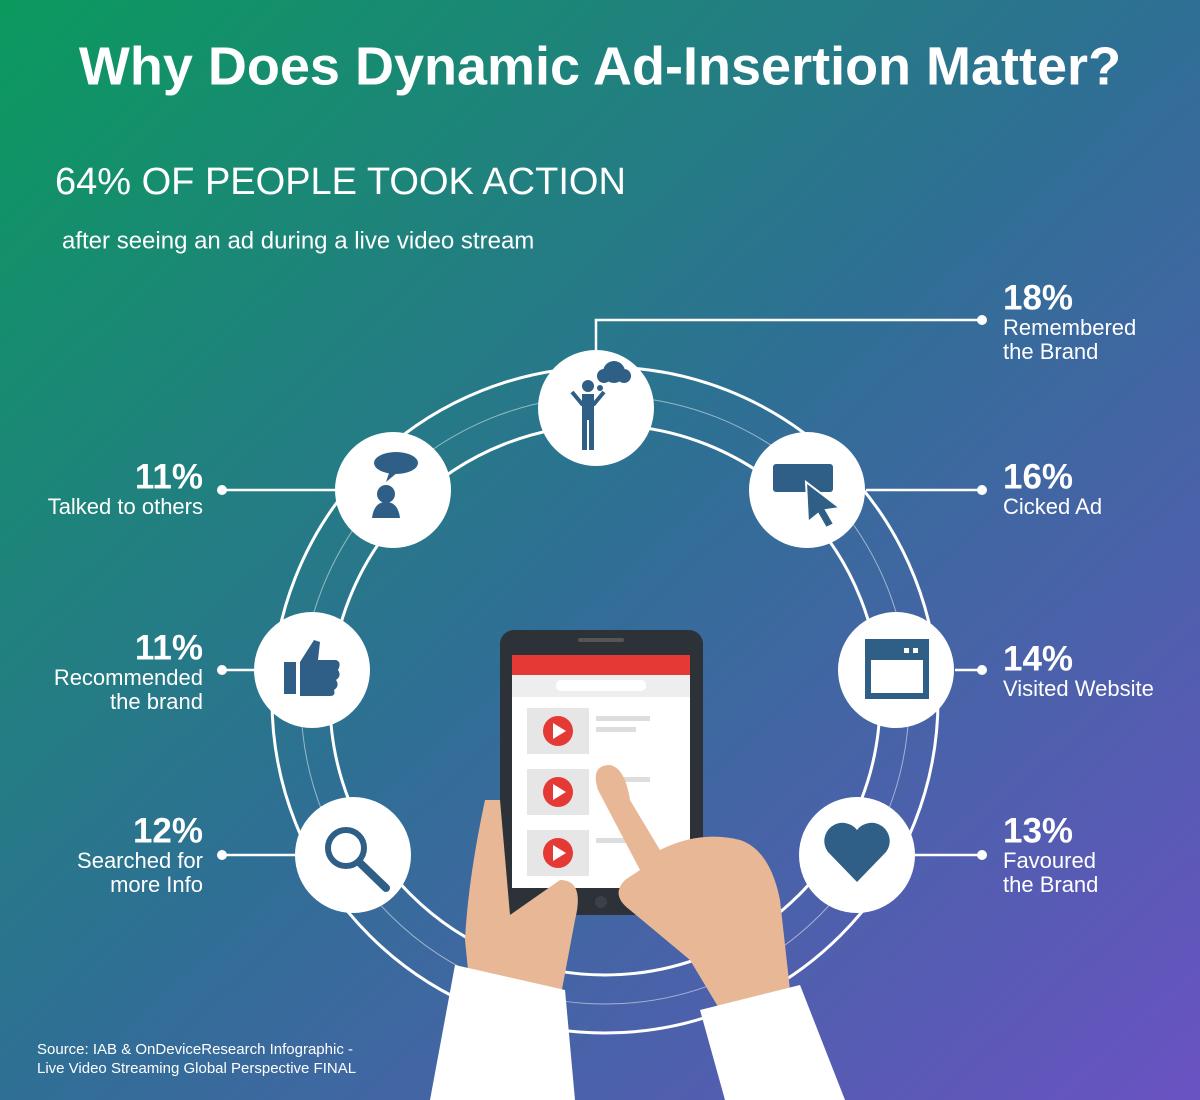  I want to click on icon-clicked, so click(807, 490).